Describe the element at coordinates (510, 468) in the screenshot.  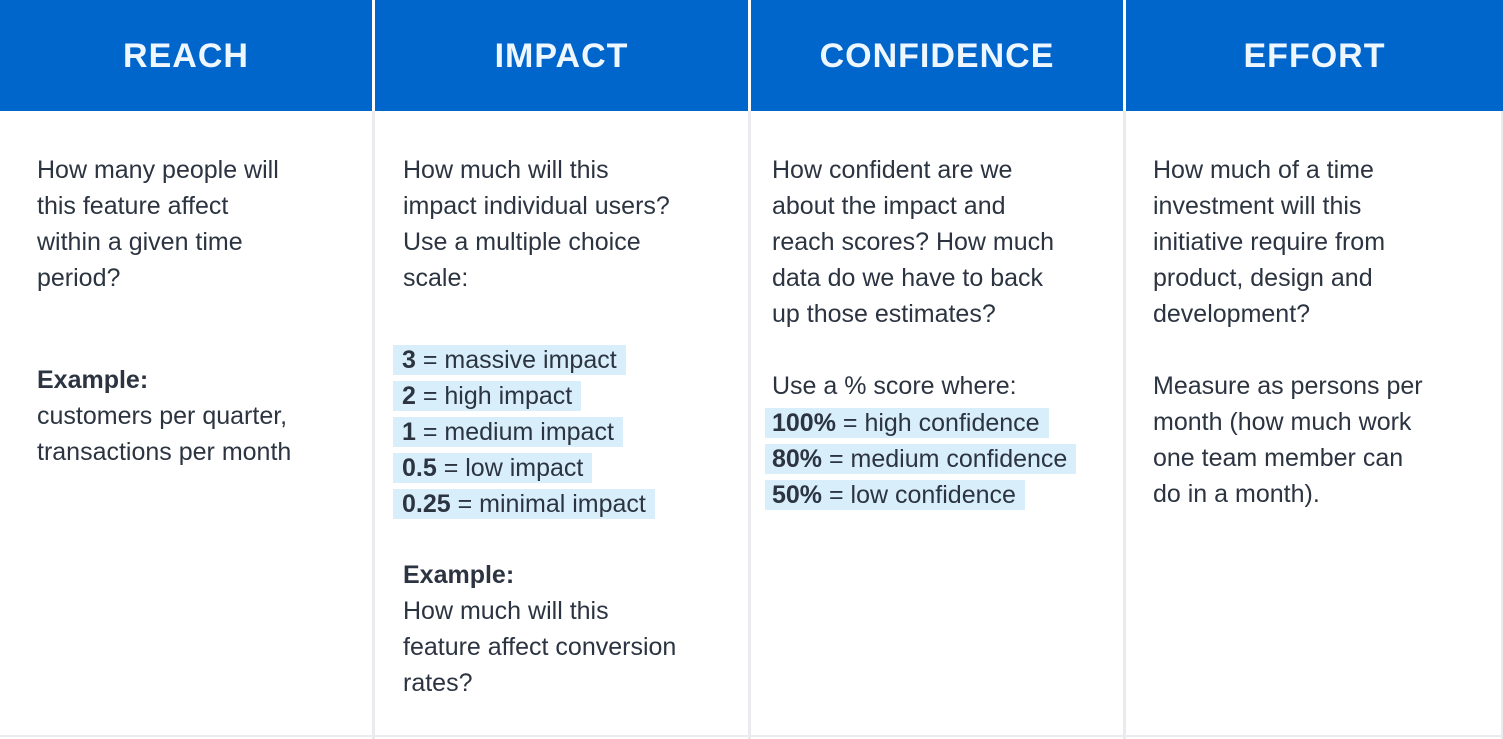
I see `impact-scale-label: = low impact` at that location.